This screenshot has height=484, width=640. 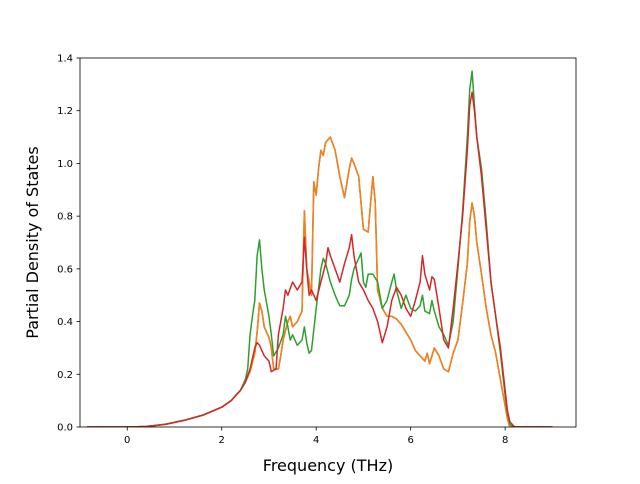 What do you see at coordinates (505, 440) in the screenshot?
I see `x-tick-label: 8` at bounding box center [505, 440].